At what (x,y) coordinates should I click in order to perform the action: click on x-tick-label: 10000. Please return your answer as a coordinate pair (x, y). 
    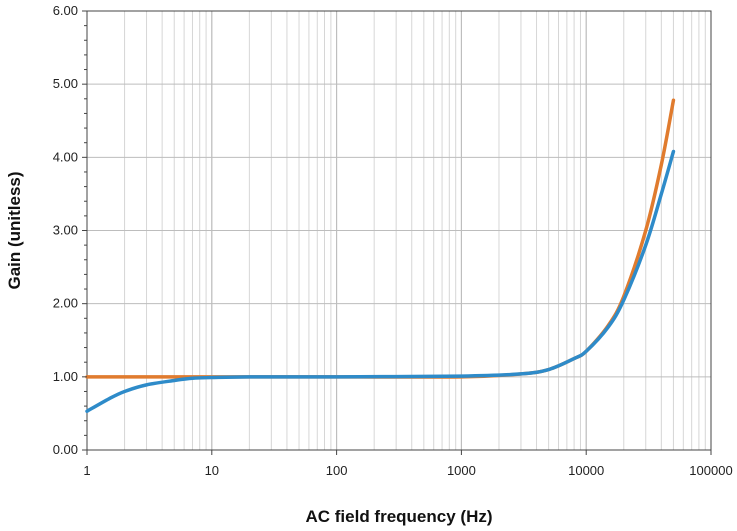
    Looking at the image, I should click on (586, 470).